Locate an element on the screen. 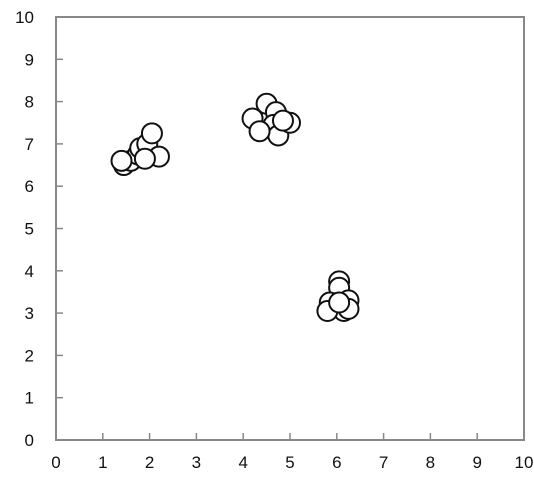 This screenshot has width=534, height=478. x-tick-label: 1 is located at coordinates (102, 462).